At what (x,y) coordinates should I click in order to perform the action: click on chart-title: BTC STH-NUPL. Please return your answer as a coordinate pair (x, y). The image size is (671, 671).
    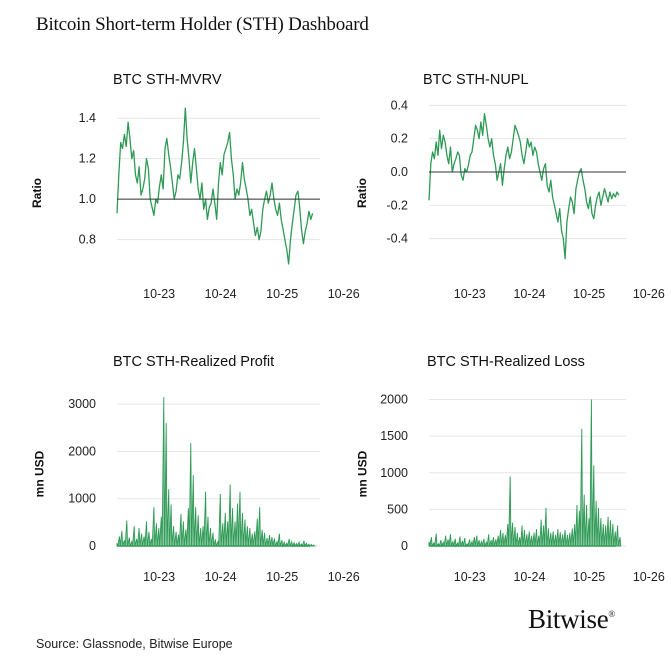
    Looking at the image, I should click on (476, 80).